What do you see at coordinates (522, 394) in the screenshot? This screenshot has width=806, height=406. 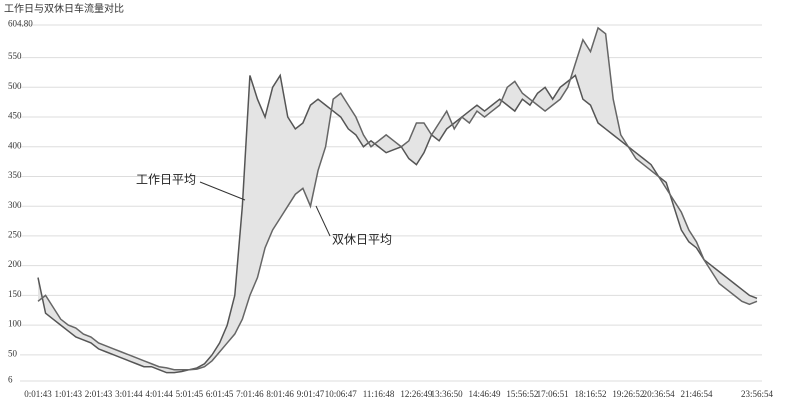 I see `x-tick-label: 15:56:52` at bounding box center [522, 394].